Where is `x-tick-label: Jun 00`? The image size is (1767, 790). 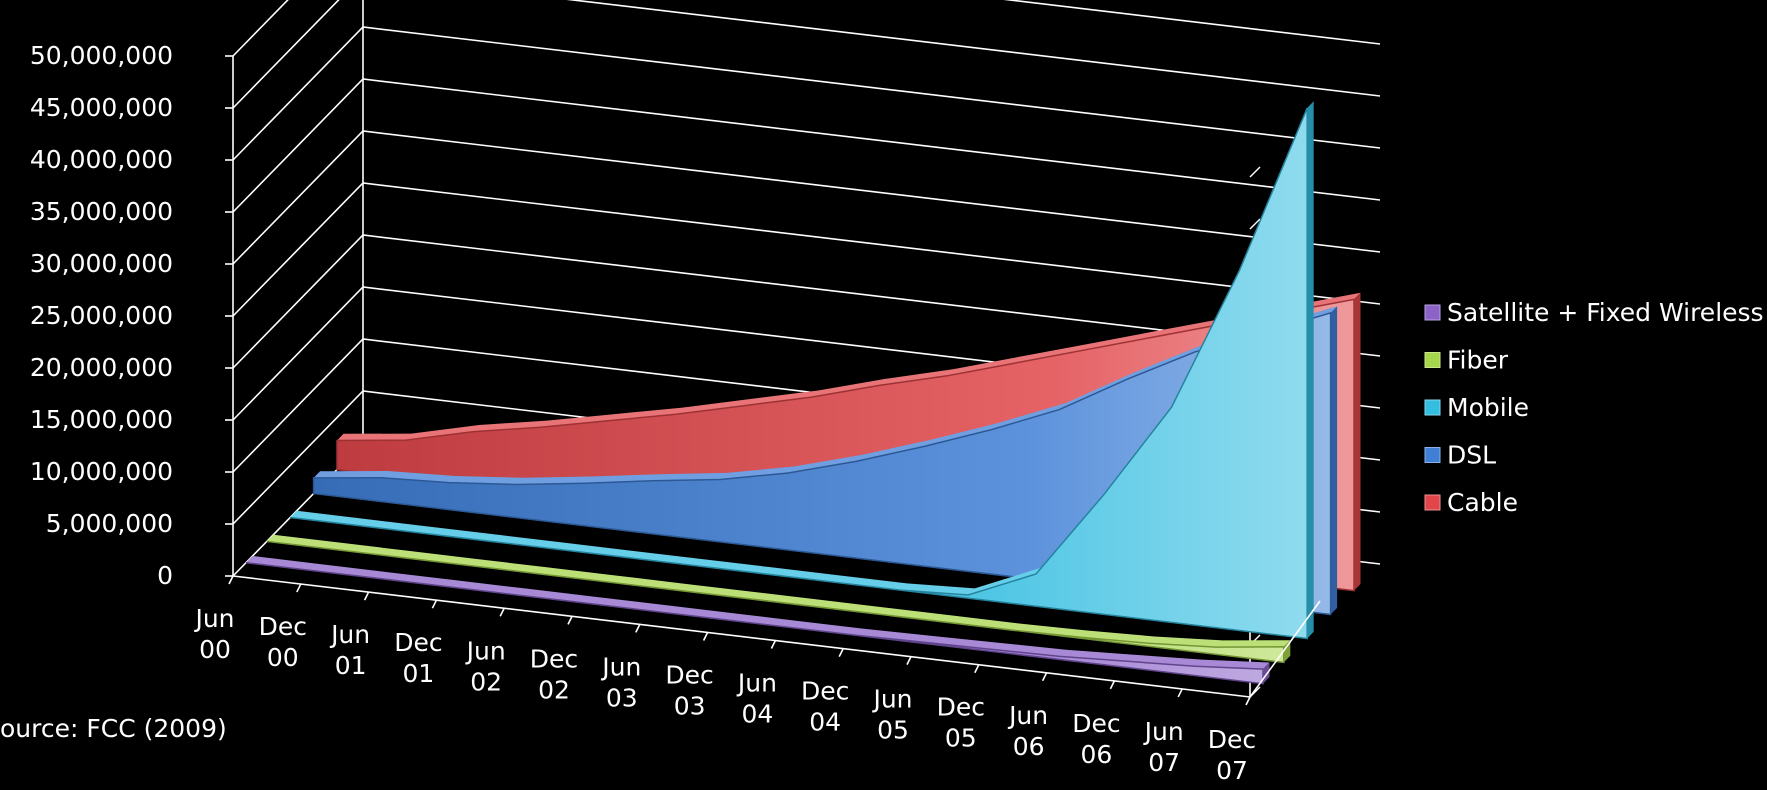 x-tick-label: Jun 00 is located at coordinates (213, 634).